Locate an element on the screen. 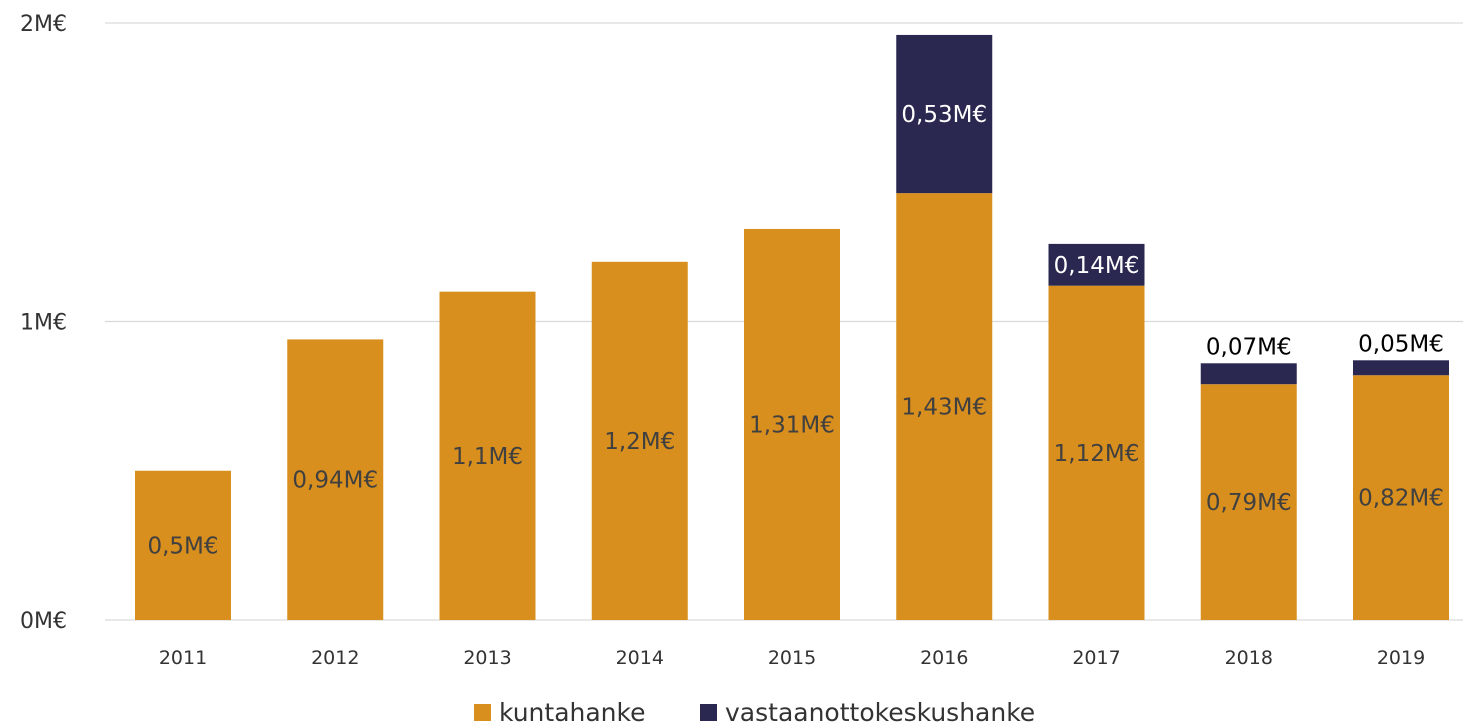 The image size is (1463, 726). bar-vastaanottokeskushanke-2017 is located at coordinates (1096, 264).